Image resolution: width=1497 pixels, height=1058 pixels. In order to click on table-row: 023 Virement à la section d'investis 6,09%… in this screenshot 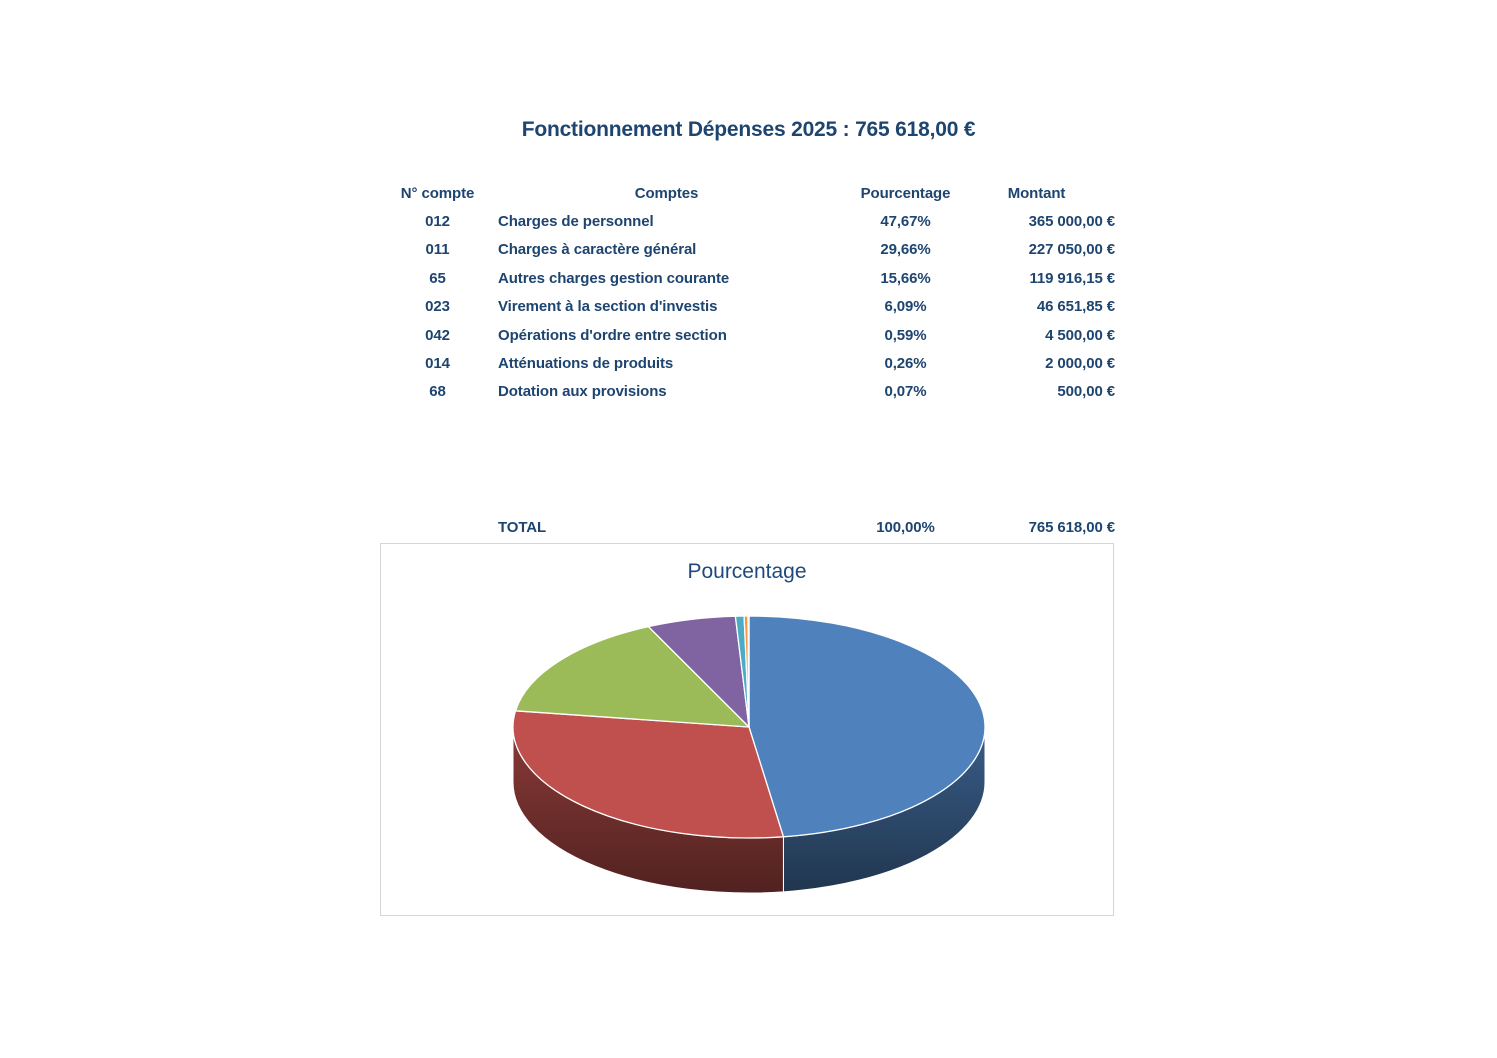, I will do `click(755, 307)`.